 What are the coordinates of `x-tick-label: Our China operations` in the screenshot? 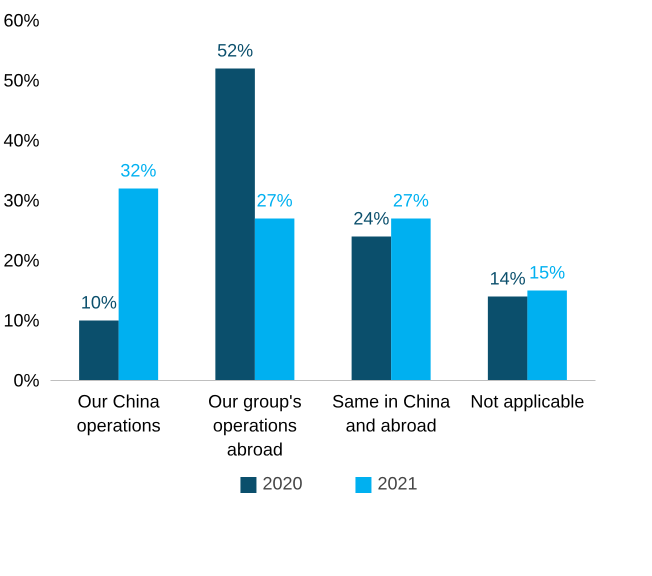 It's located at (118, 414).